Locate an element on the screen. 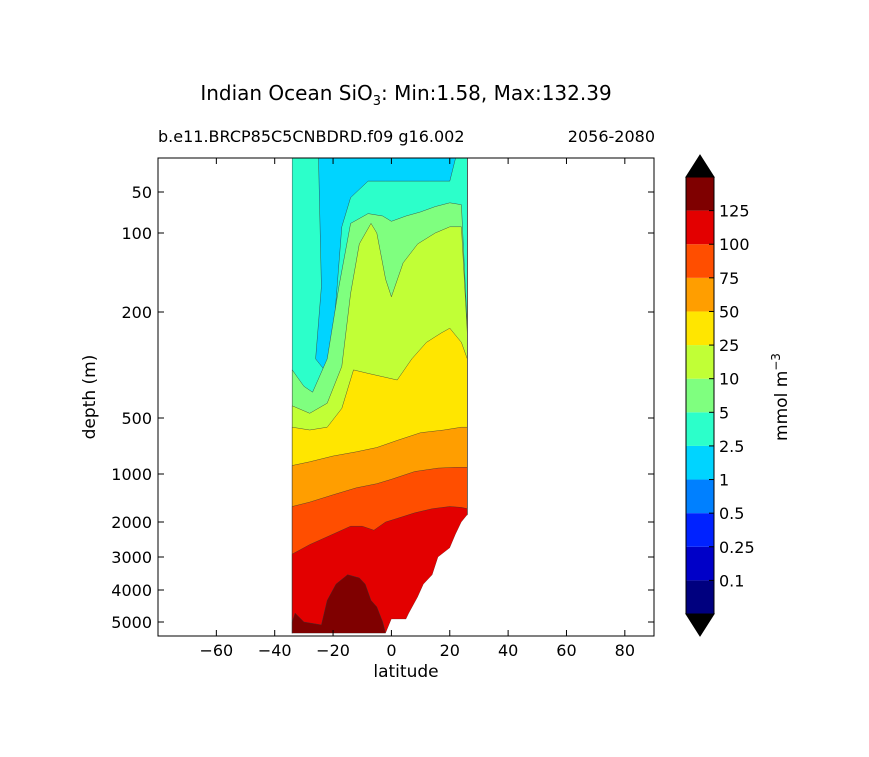  contour-bands is located at coordinates (380, 396).